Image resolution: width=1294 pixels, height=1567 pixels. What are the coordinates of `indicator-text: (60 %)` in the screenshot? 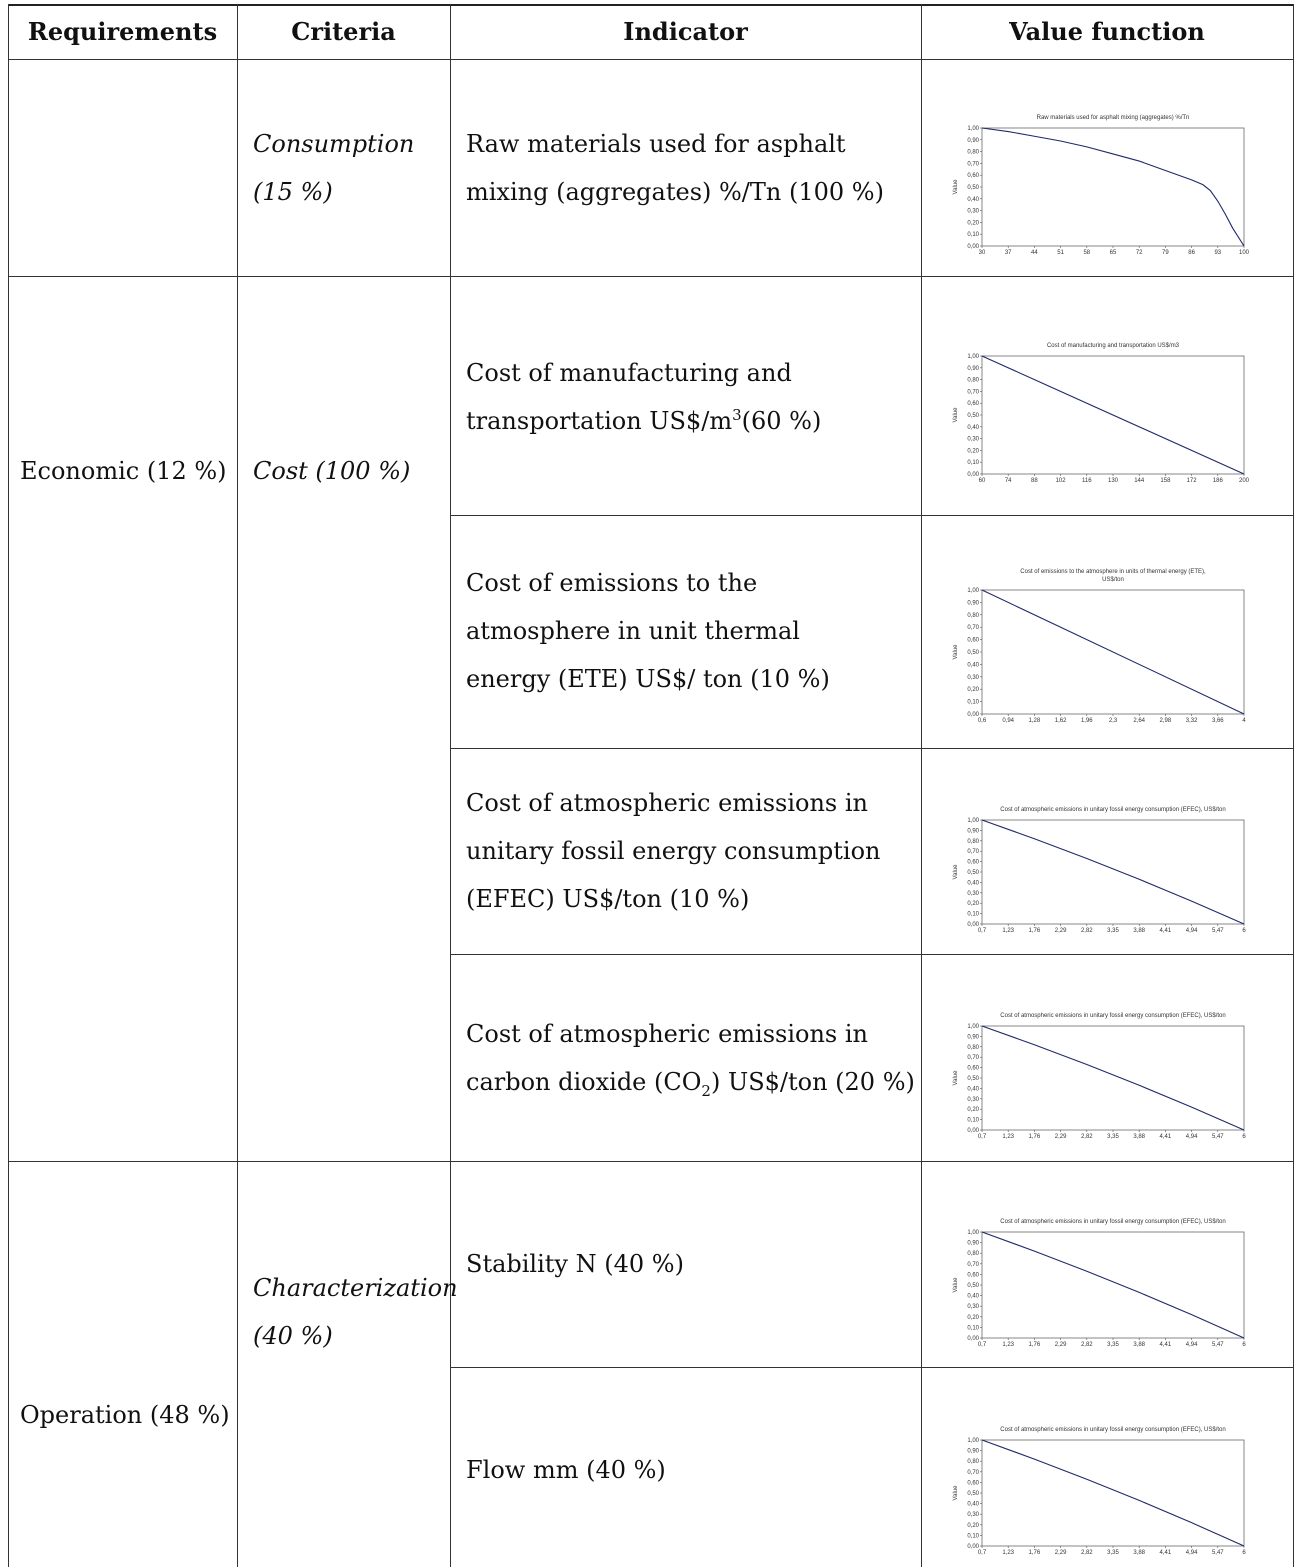 It's located at (781, 421).